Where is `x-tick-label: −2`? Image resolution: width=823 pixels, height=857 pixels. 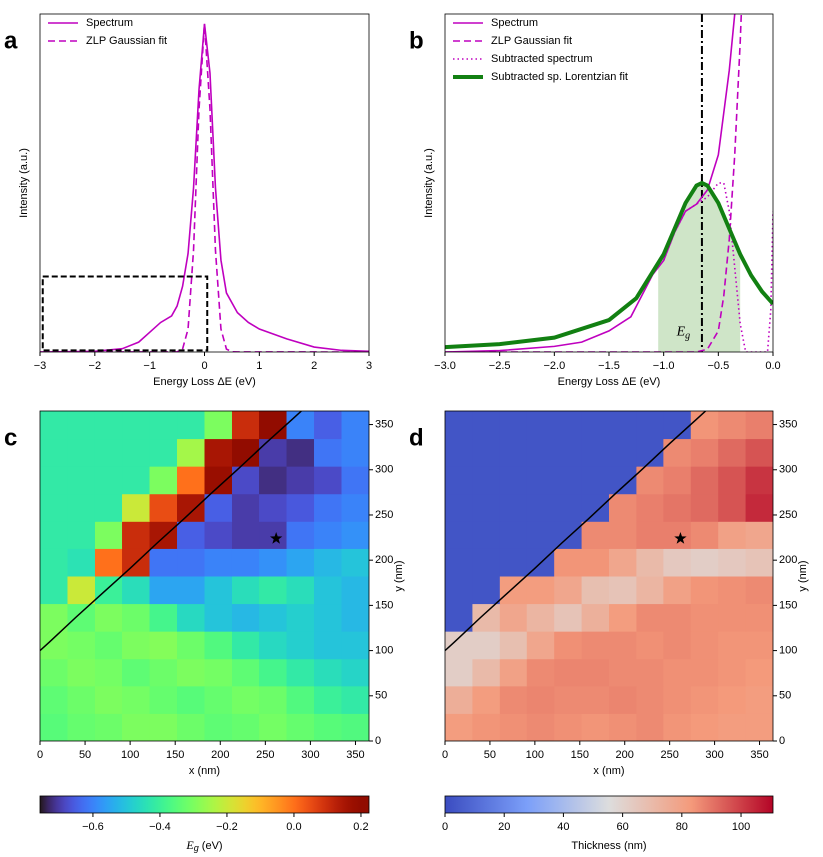
x-tick-label: −2 is located at coordinates (95, 366).